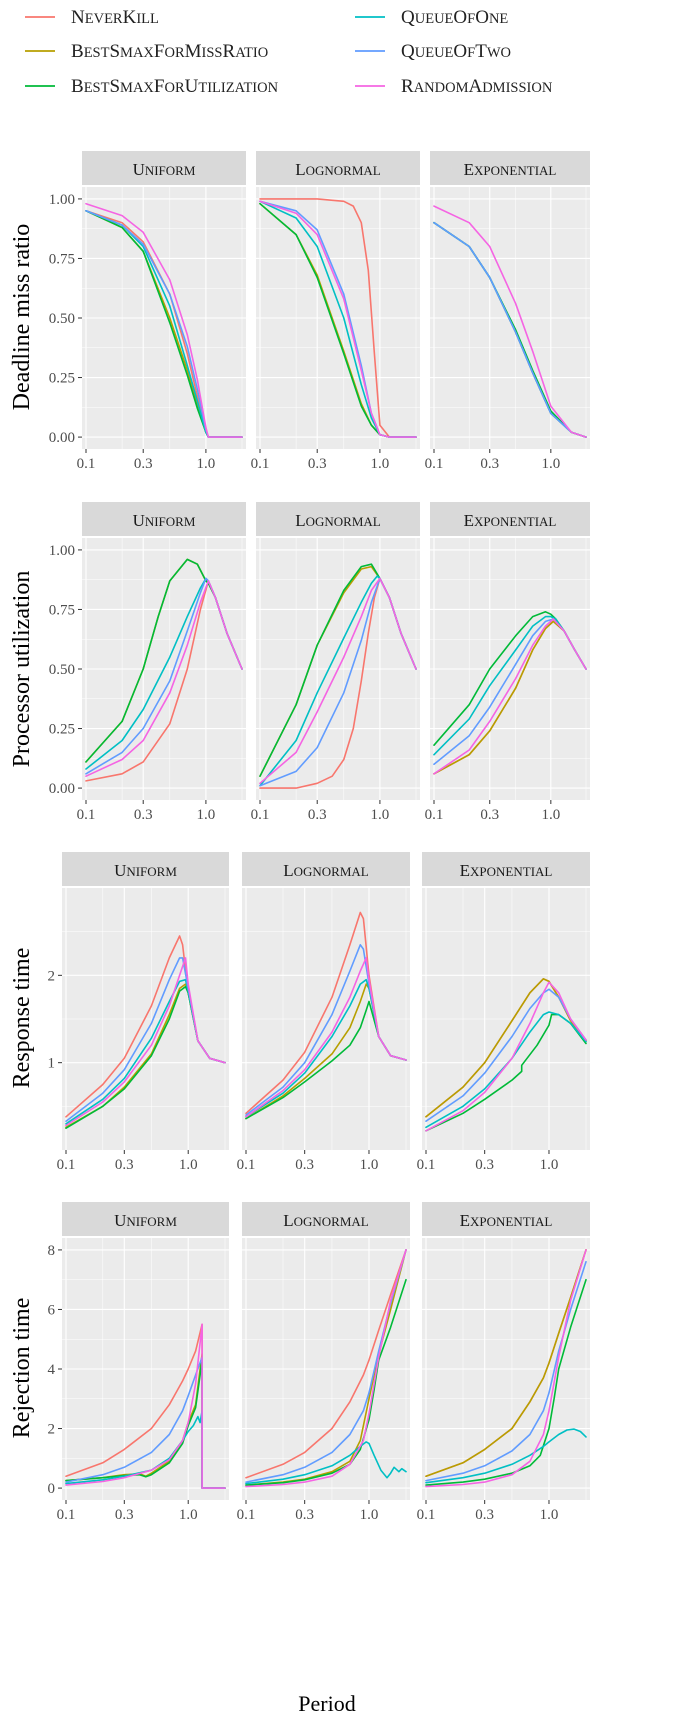 This screenshot has height=1721, width=679. What do you see at coordinates (115, 17) in the screenshot?
I see `legend-label: NEVERKILL` at bounding box center [115, 17].